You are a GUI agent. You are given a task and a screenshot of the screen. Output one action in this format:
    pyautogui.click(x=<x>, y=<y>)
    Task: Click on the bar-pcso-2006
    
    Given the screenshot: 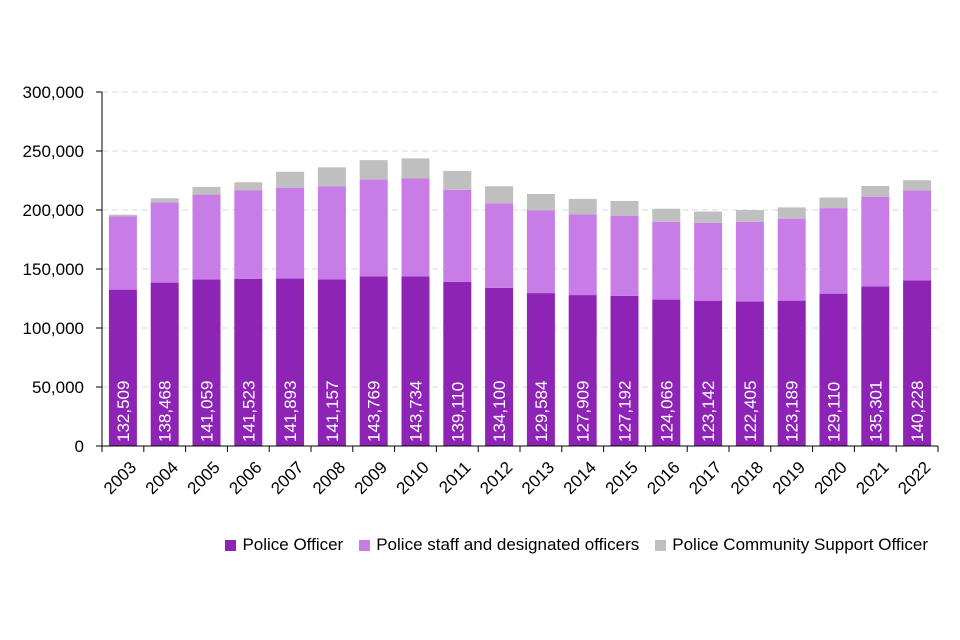 What is the action you would take?
    pyautogui.click(x=248, y=186)
    